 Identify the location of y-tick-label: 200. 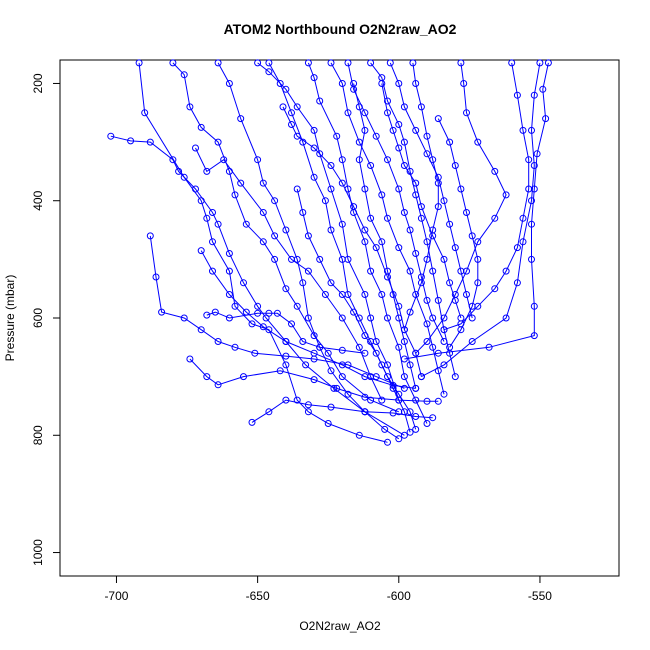
(38, 83).